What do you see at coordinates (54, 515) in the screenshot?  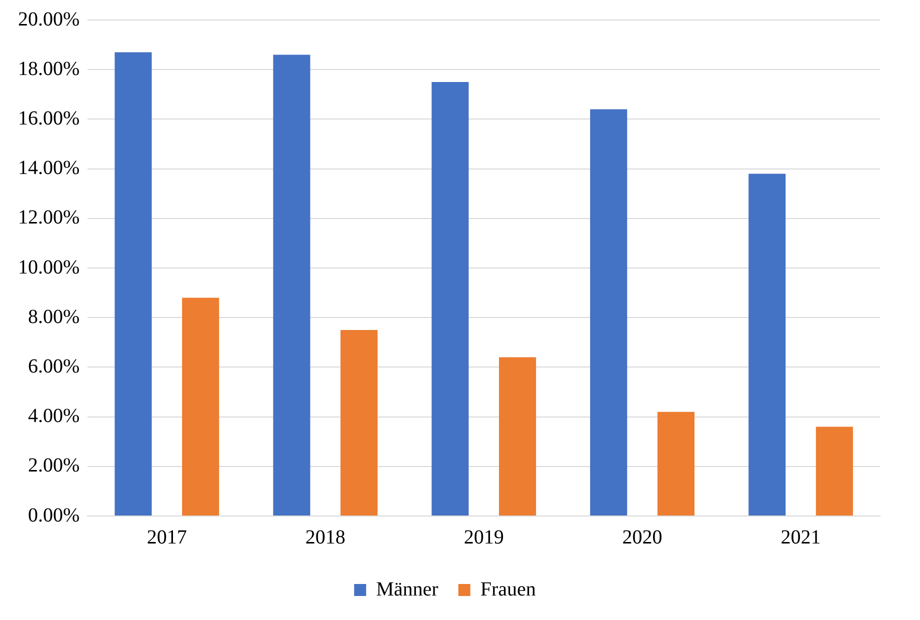 I see `y-tick-label: 0.00%` at bounding box center [54, 515].